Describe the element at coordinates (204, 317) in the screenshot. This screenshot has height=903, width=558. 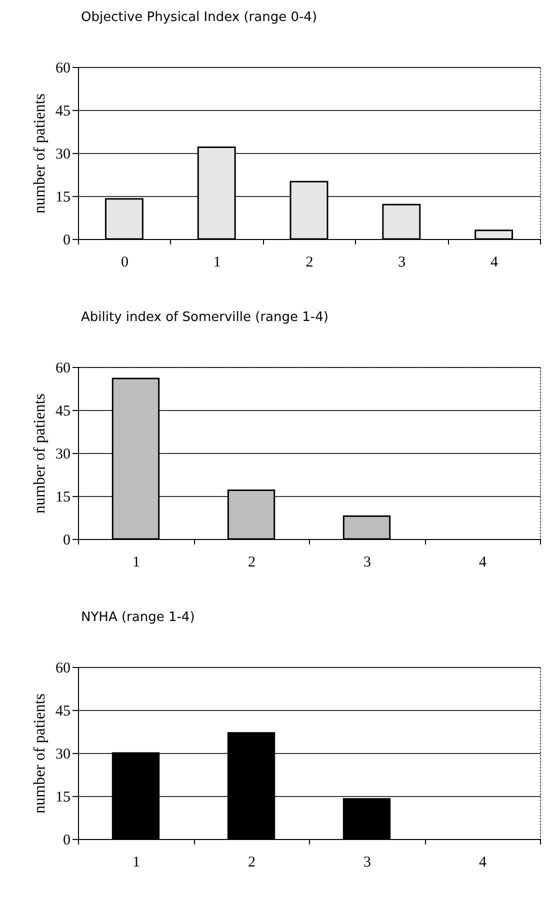
I see `chart-title: Ability index of Somerville (range 1-4)` at that location.